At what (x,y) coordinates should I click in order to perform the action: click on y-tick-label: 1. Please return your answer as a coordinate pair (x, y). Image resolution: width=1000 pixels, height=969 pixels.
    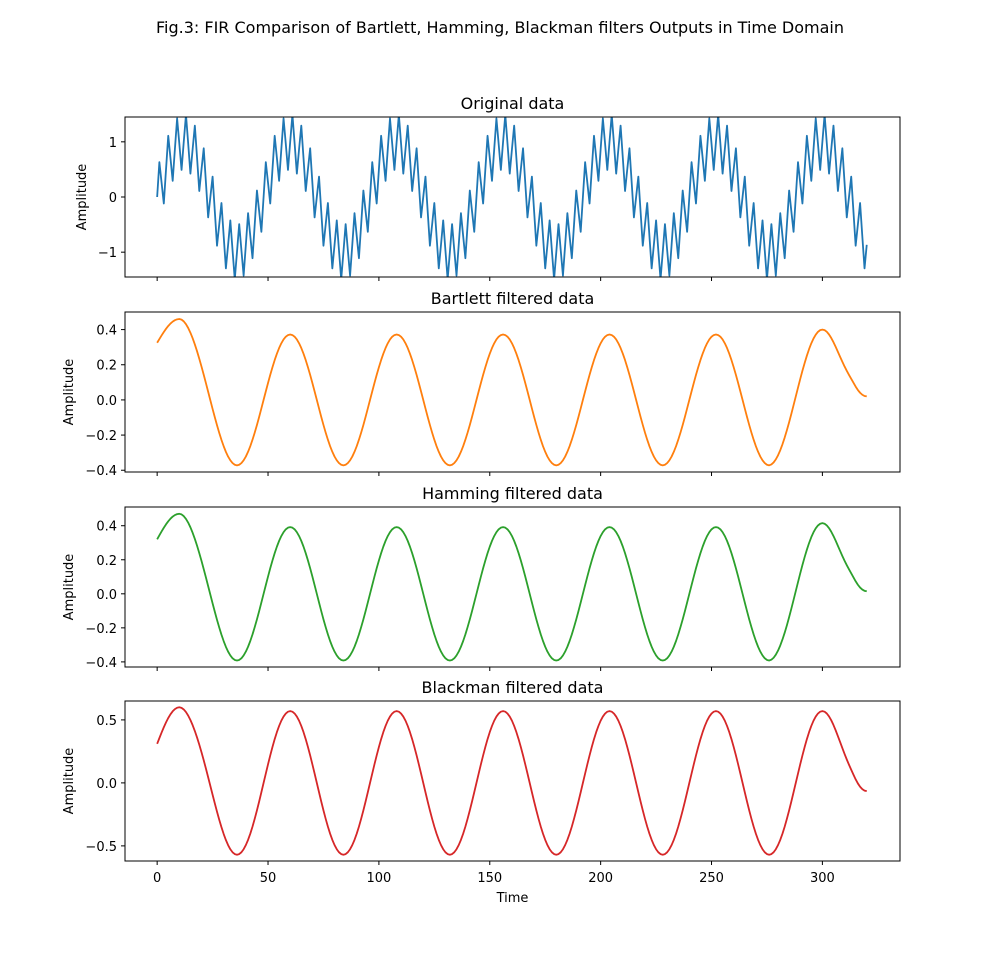
    Looking at the image, I should click on (113, 143).